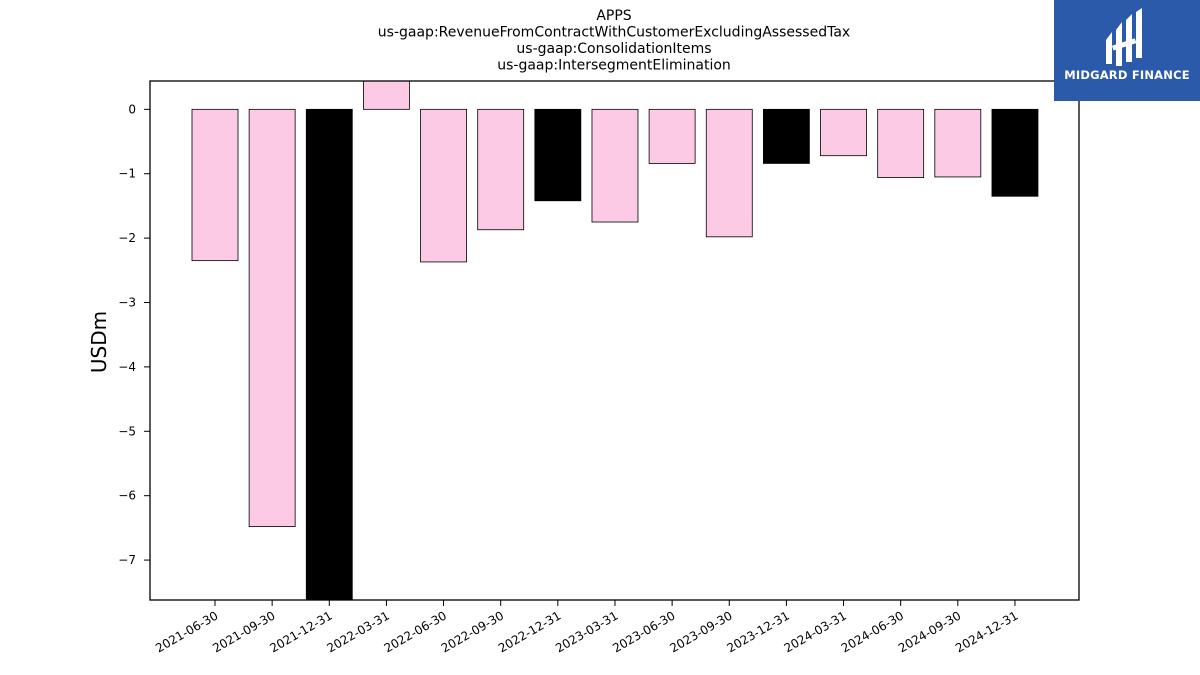  Describe the element at coordinates (613, 49) in the screenshot. I see `chart-title-line: us-gaap:ConsolidationItems` at that location.